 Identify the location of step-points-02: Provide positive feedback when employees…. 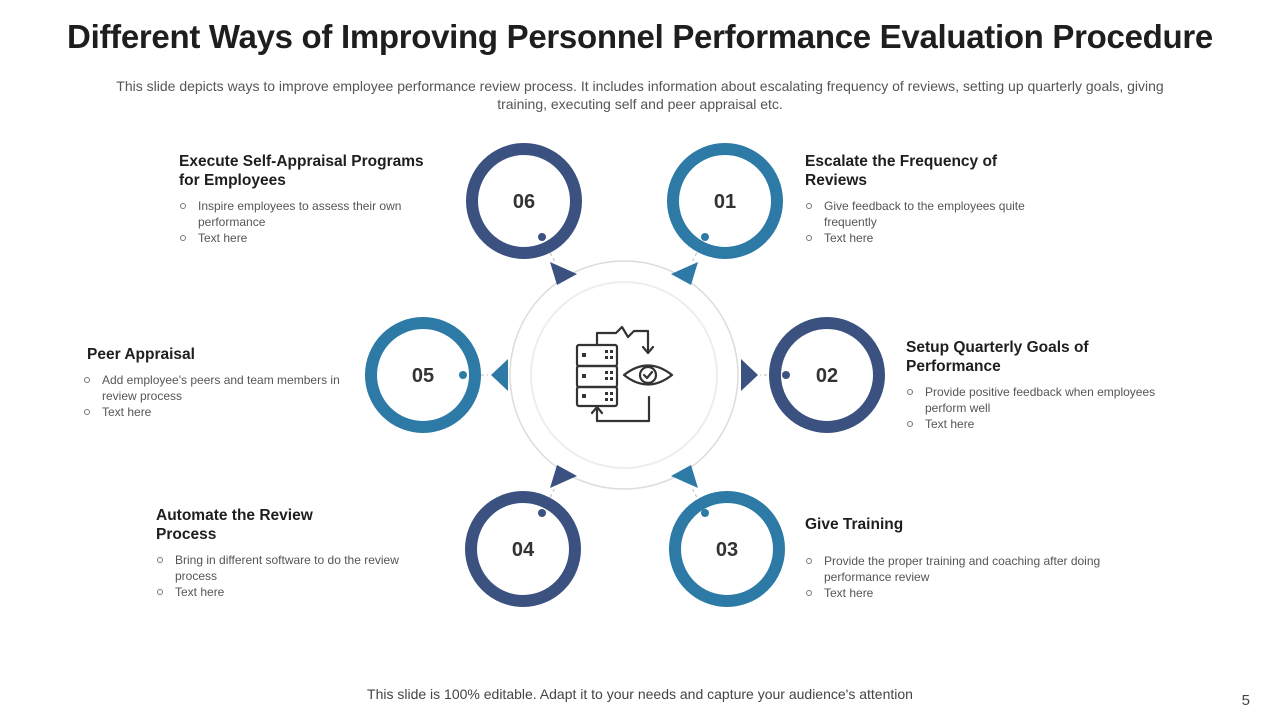
(1046, 408).